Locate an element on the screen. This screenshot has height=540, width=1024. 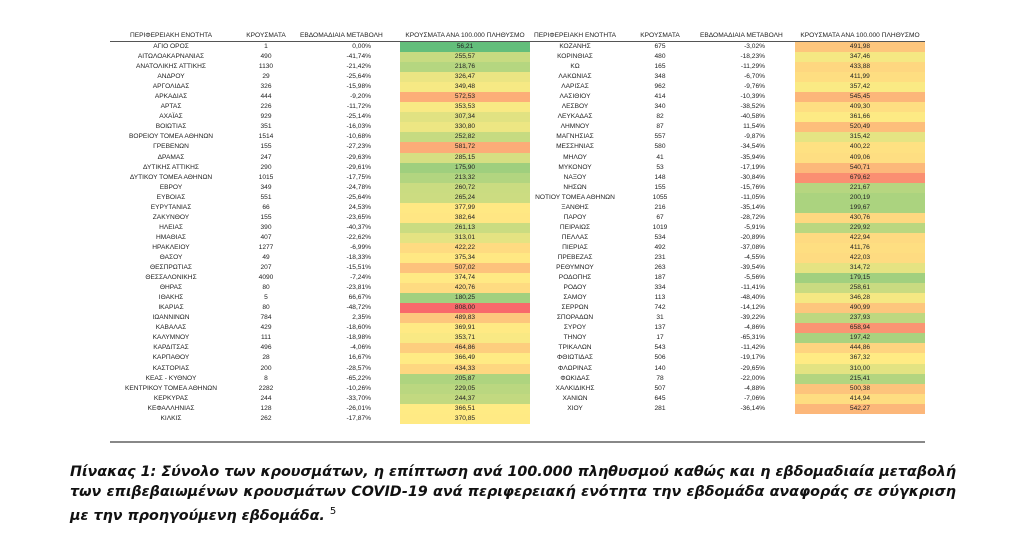
region-name: ΜΑΓΝΗΣΙΑΣ is located at coordinates (575, 137).